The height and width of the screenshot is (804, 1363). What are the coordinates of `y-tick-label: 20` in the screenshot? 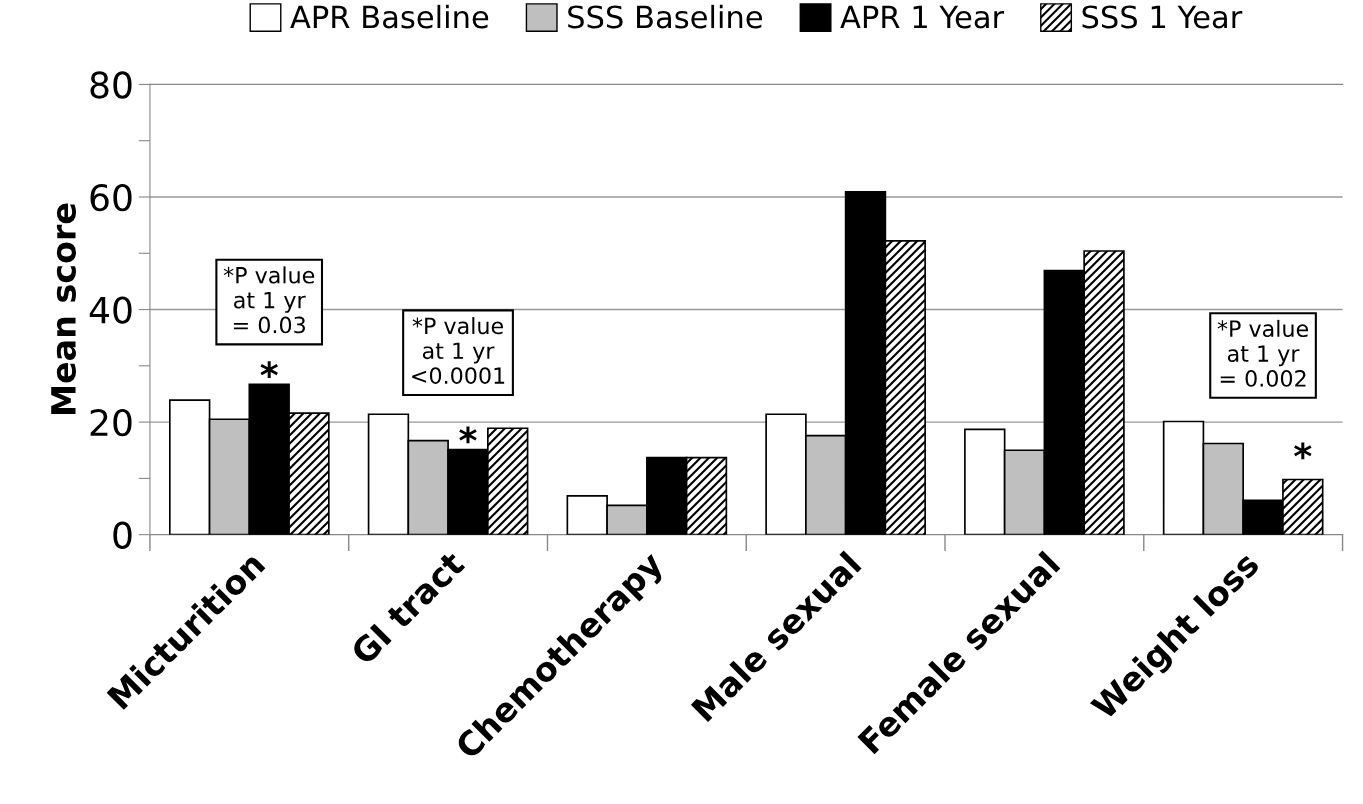 It's located at (111, 423).